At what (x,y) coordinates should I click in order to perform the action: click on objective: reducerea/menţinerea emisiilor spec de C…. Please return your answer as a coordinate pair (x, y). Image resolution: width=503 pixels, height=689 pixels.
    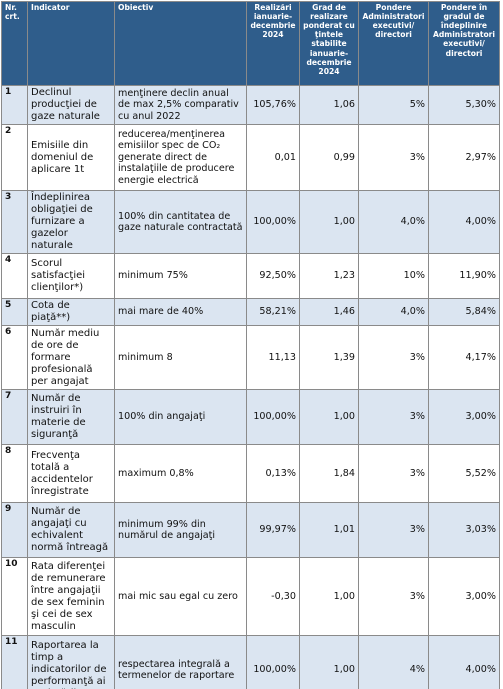
    Looking at the image, I should click on (180, 157).